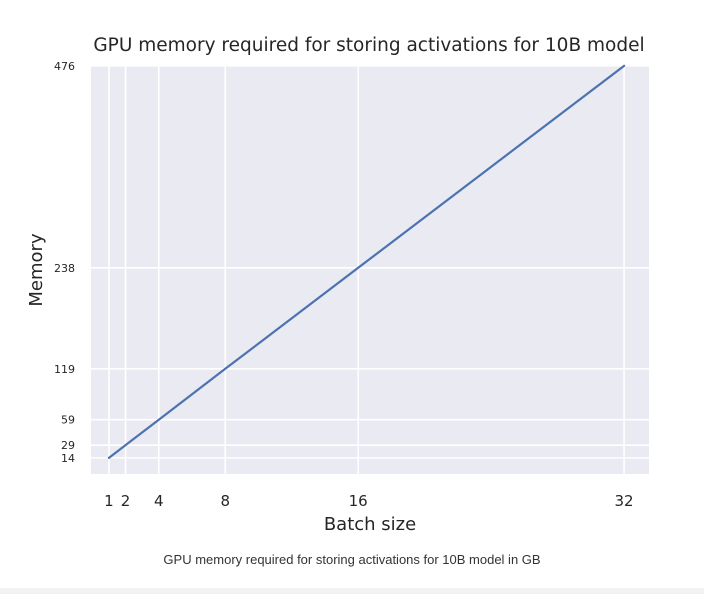  I want to click on x-axis-label: Batch size, so click(370, 524).